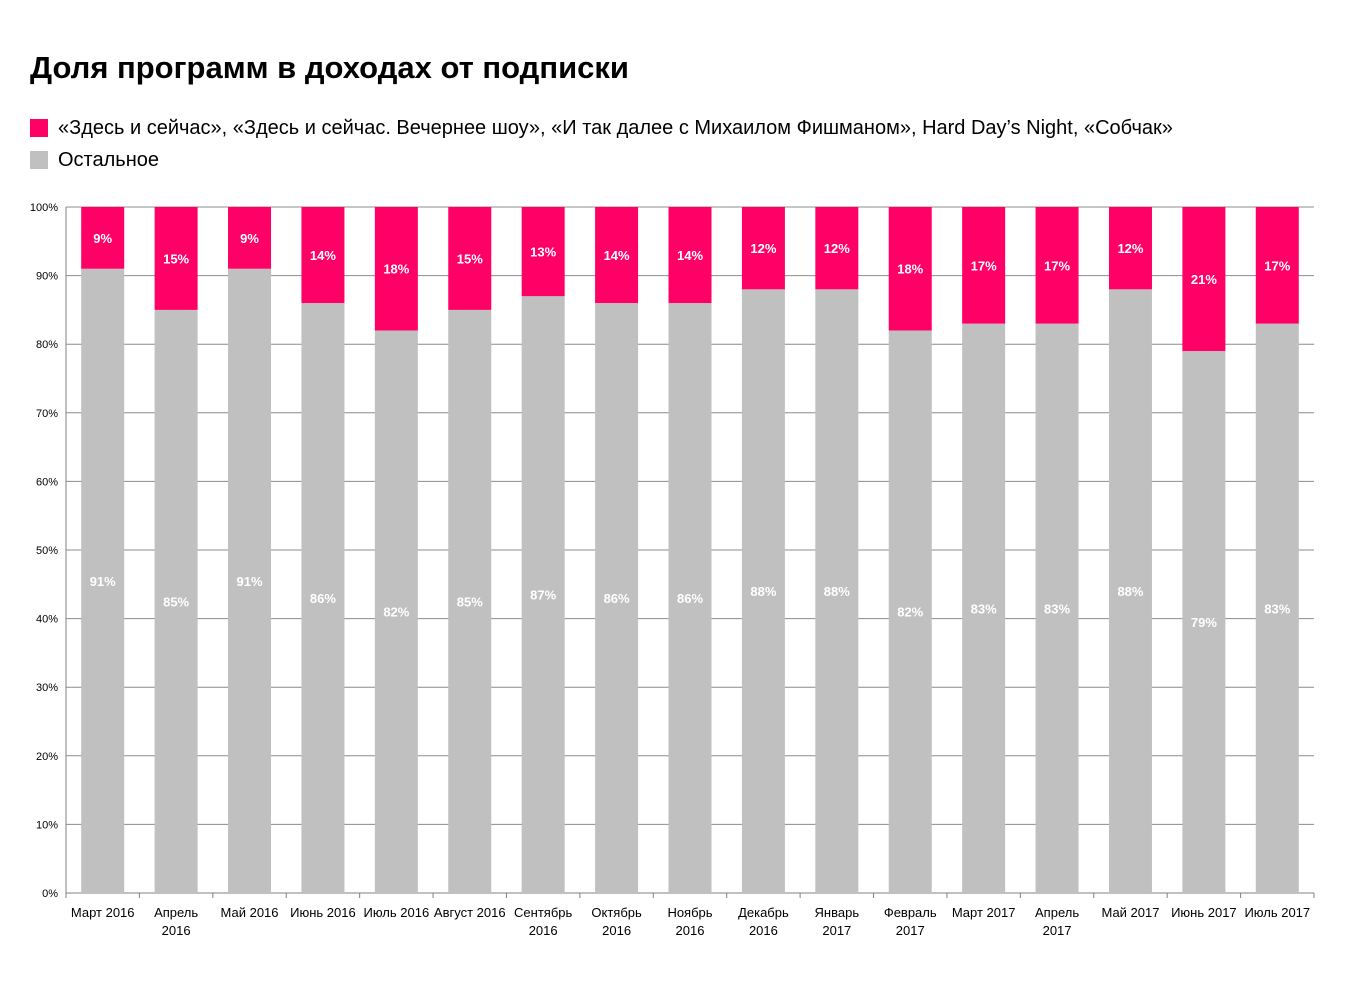 The width and height of the screenshot is (1348, 1000). I want to click on x-category-label: Сентябрь, so click(543, 912).